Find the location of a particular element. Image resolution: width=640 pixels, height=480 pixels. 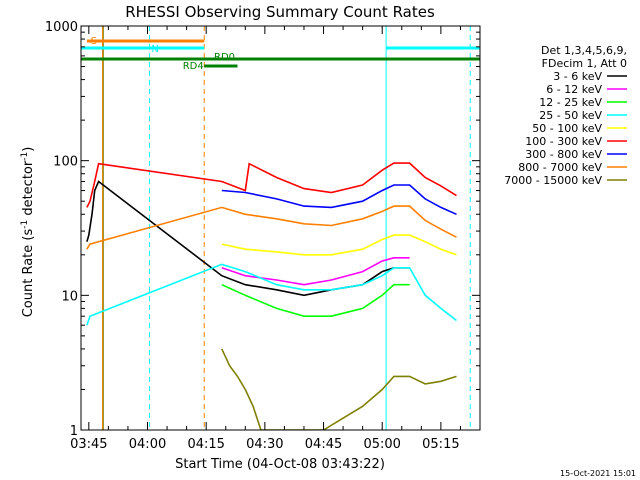

legend-label: 50 - 100 keV is located at coordinates (567, 128).